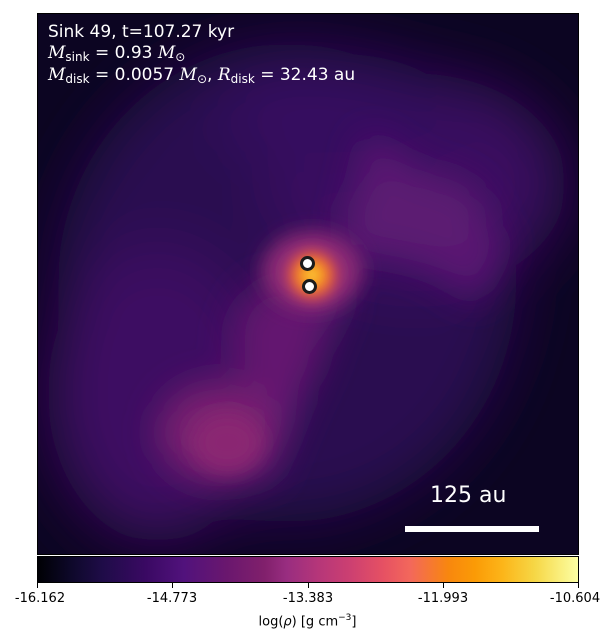 The height and width of the screenshot is (644, 615). I want to click on m-disk-value: = 0.0057, so click(134, 75).